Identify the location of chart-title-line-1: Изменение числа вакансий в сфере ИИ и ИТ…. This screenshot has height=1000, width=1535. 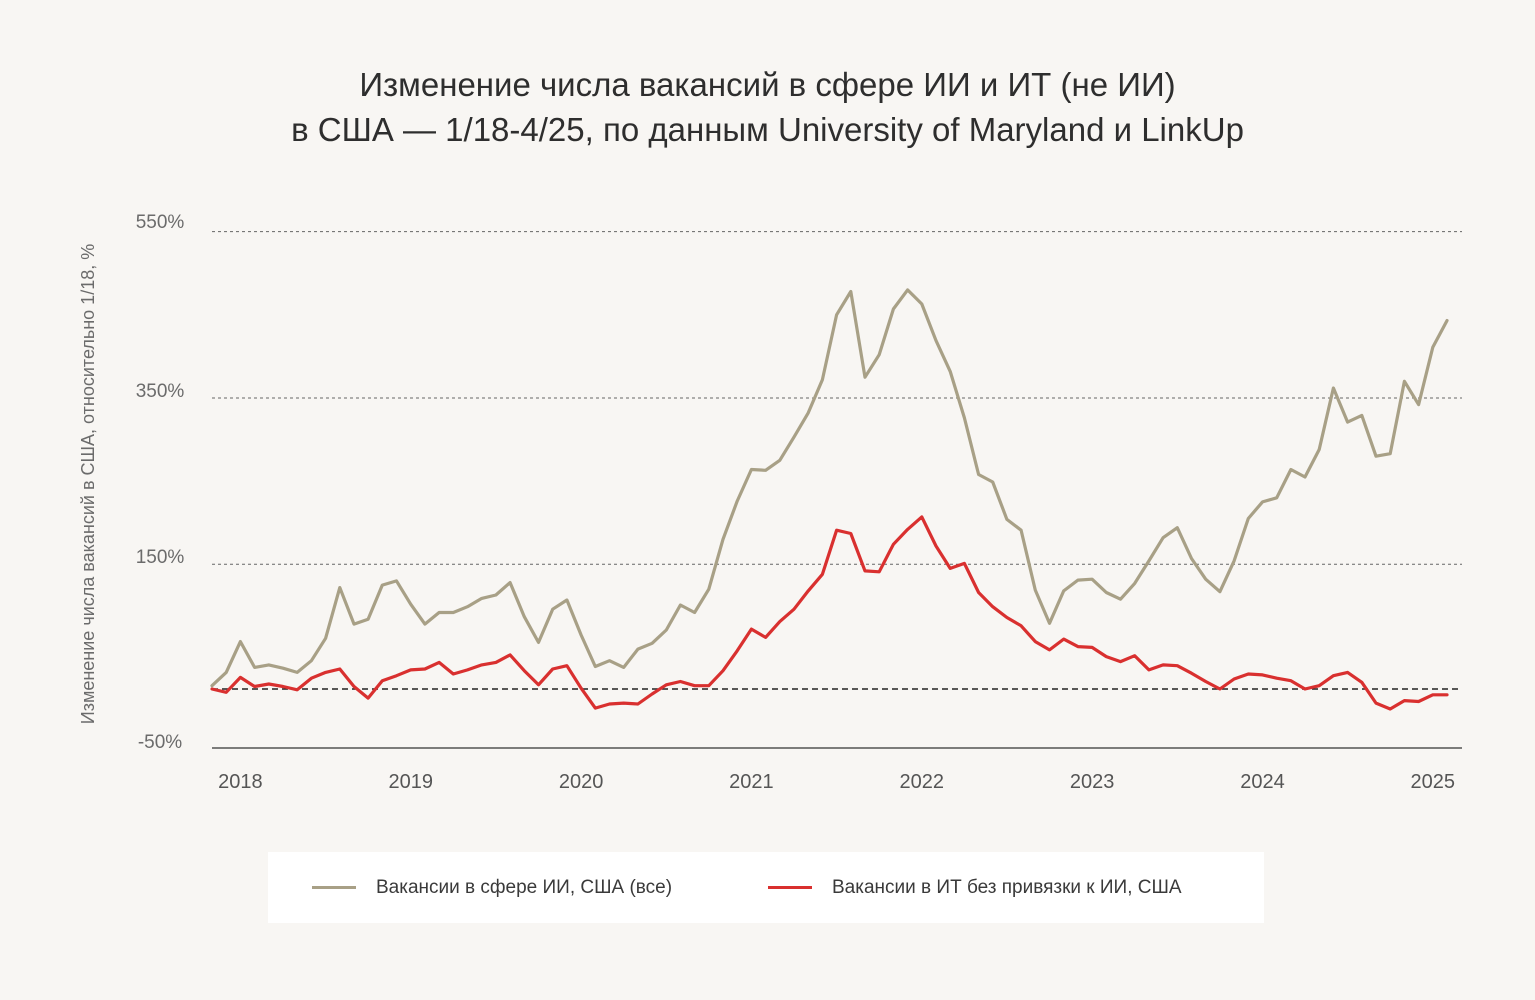
(767, 84).